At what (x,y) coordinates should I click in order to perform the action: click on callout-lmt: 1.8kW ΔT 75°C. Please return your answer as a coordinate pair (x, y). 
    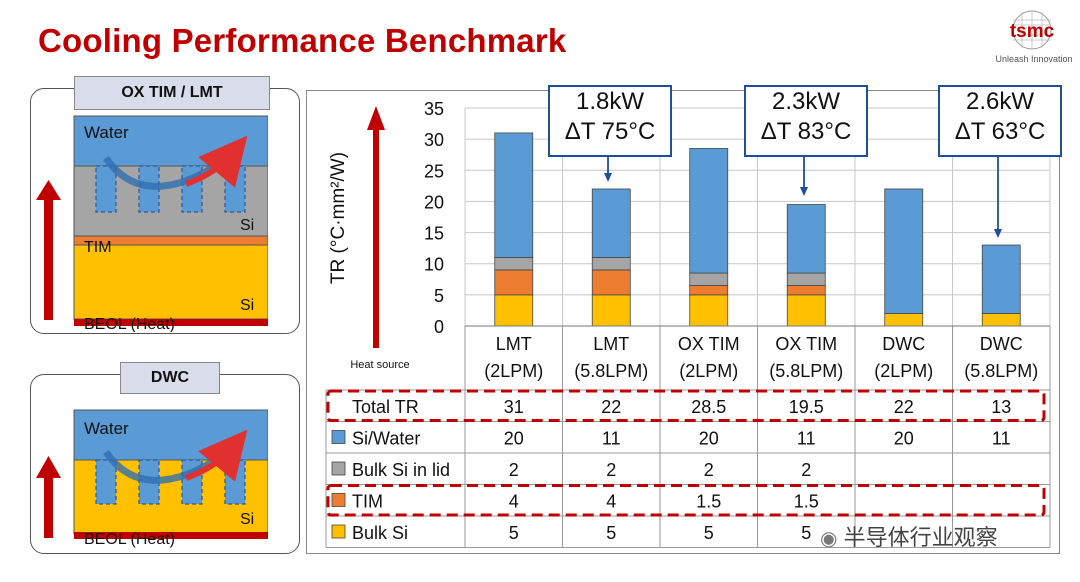
    Looking at the image, I should click on (610, 121).